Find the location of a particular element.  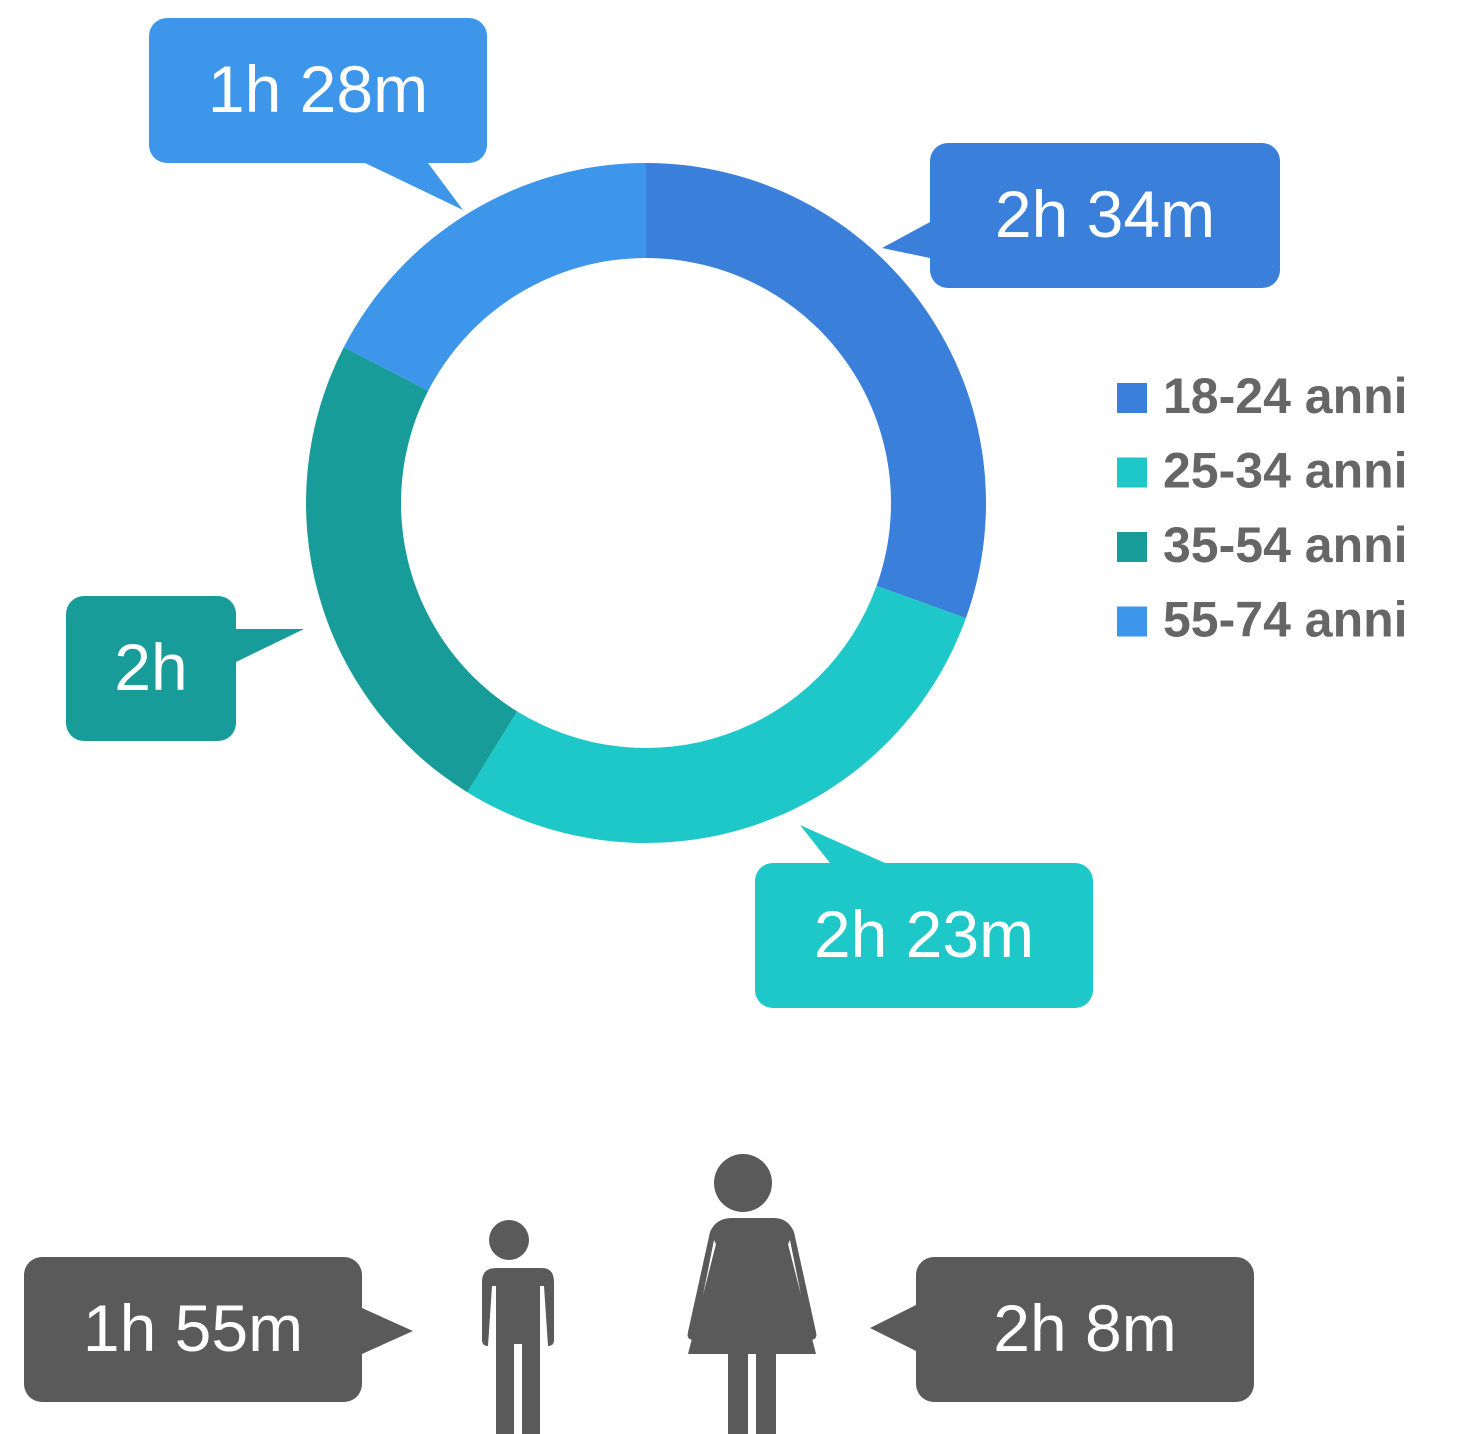

callout-label: 2h 8m is located at coordinates (1084, 1328).